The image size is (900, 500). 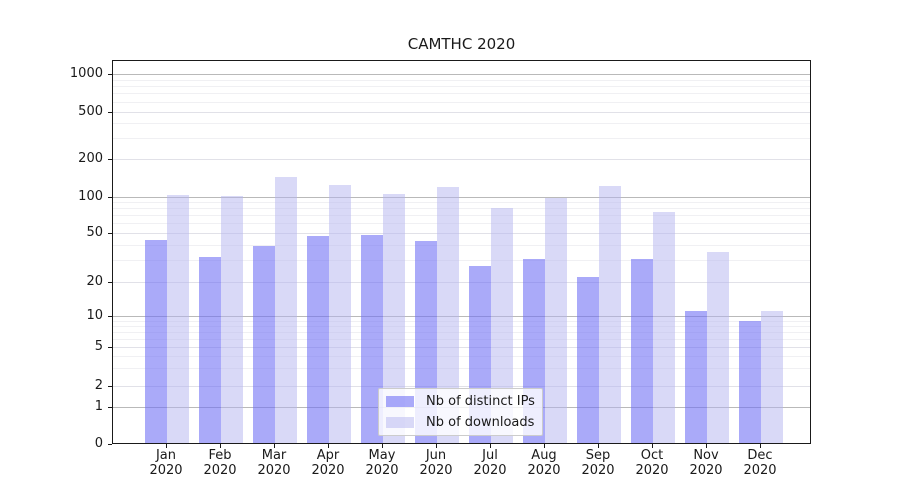 I want to click on x-tick-label-jan: Jan 2020, so click(x=166, y=463).